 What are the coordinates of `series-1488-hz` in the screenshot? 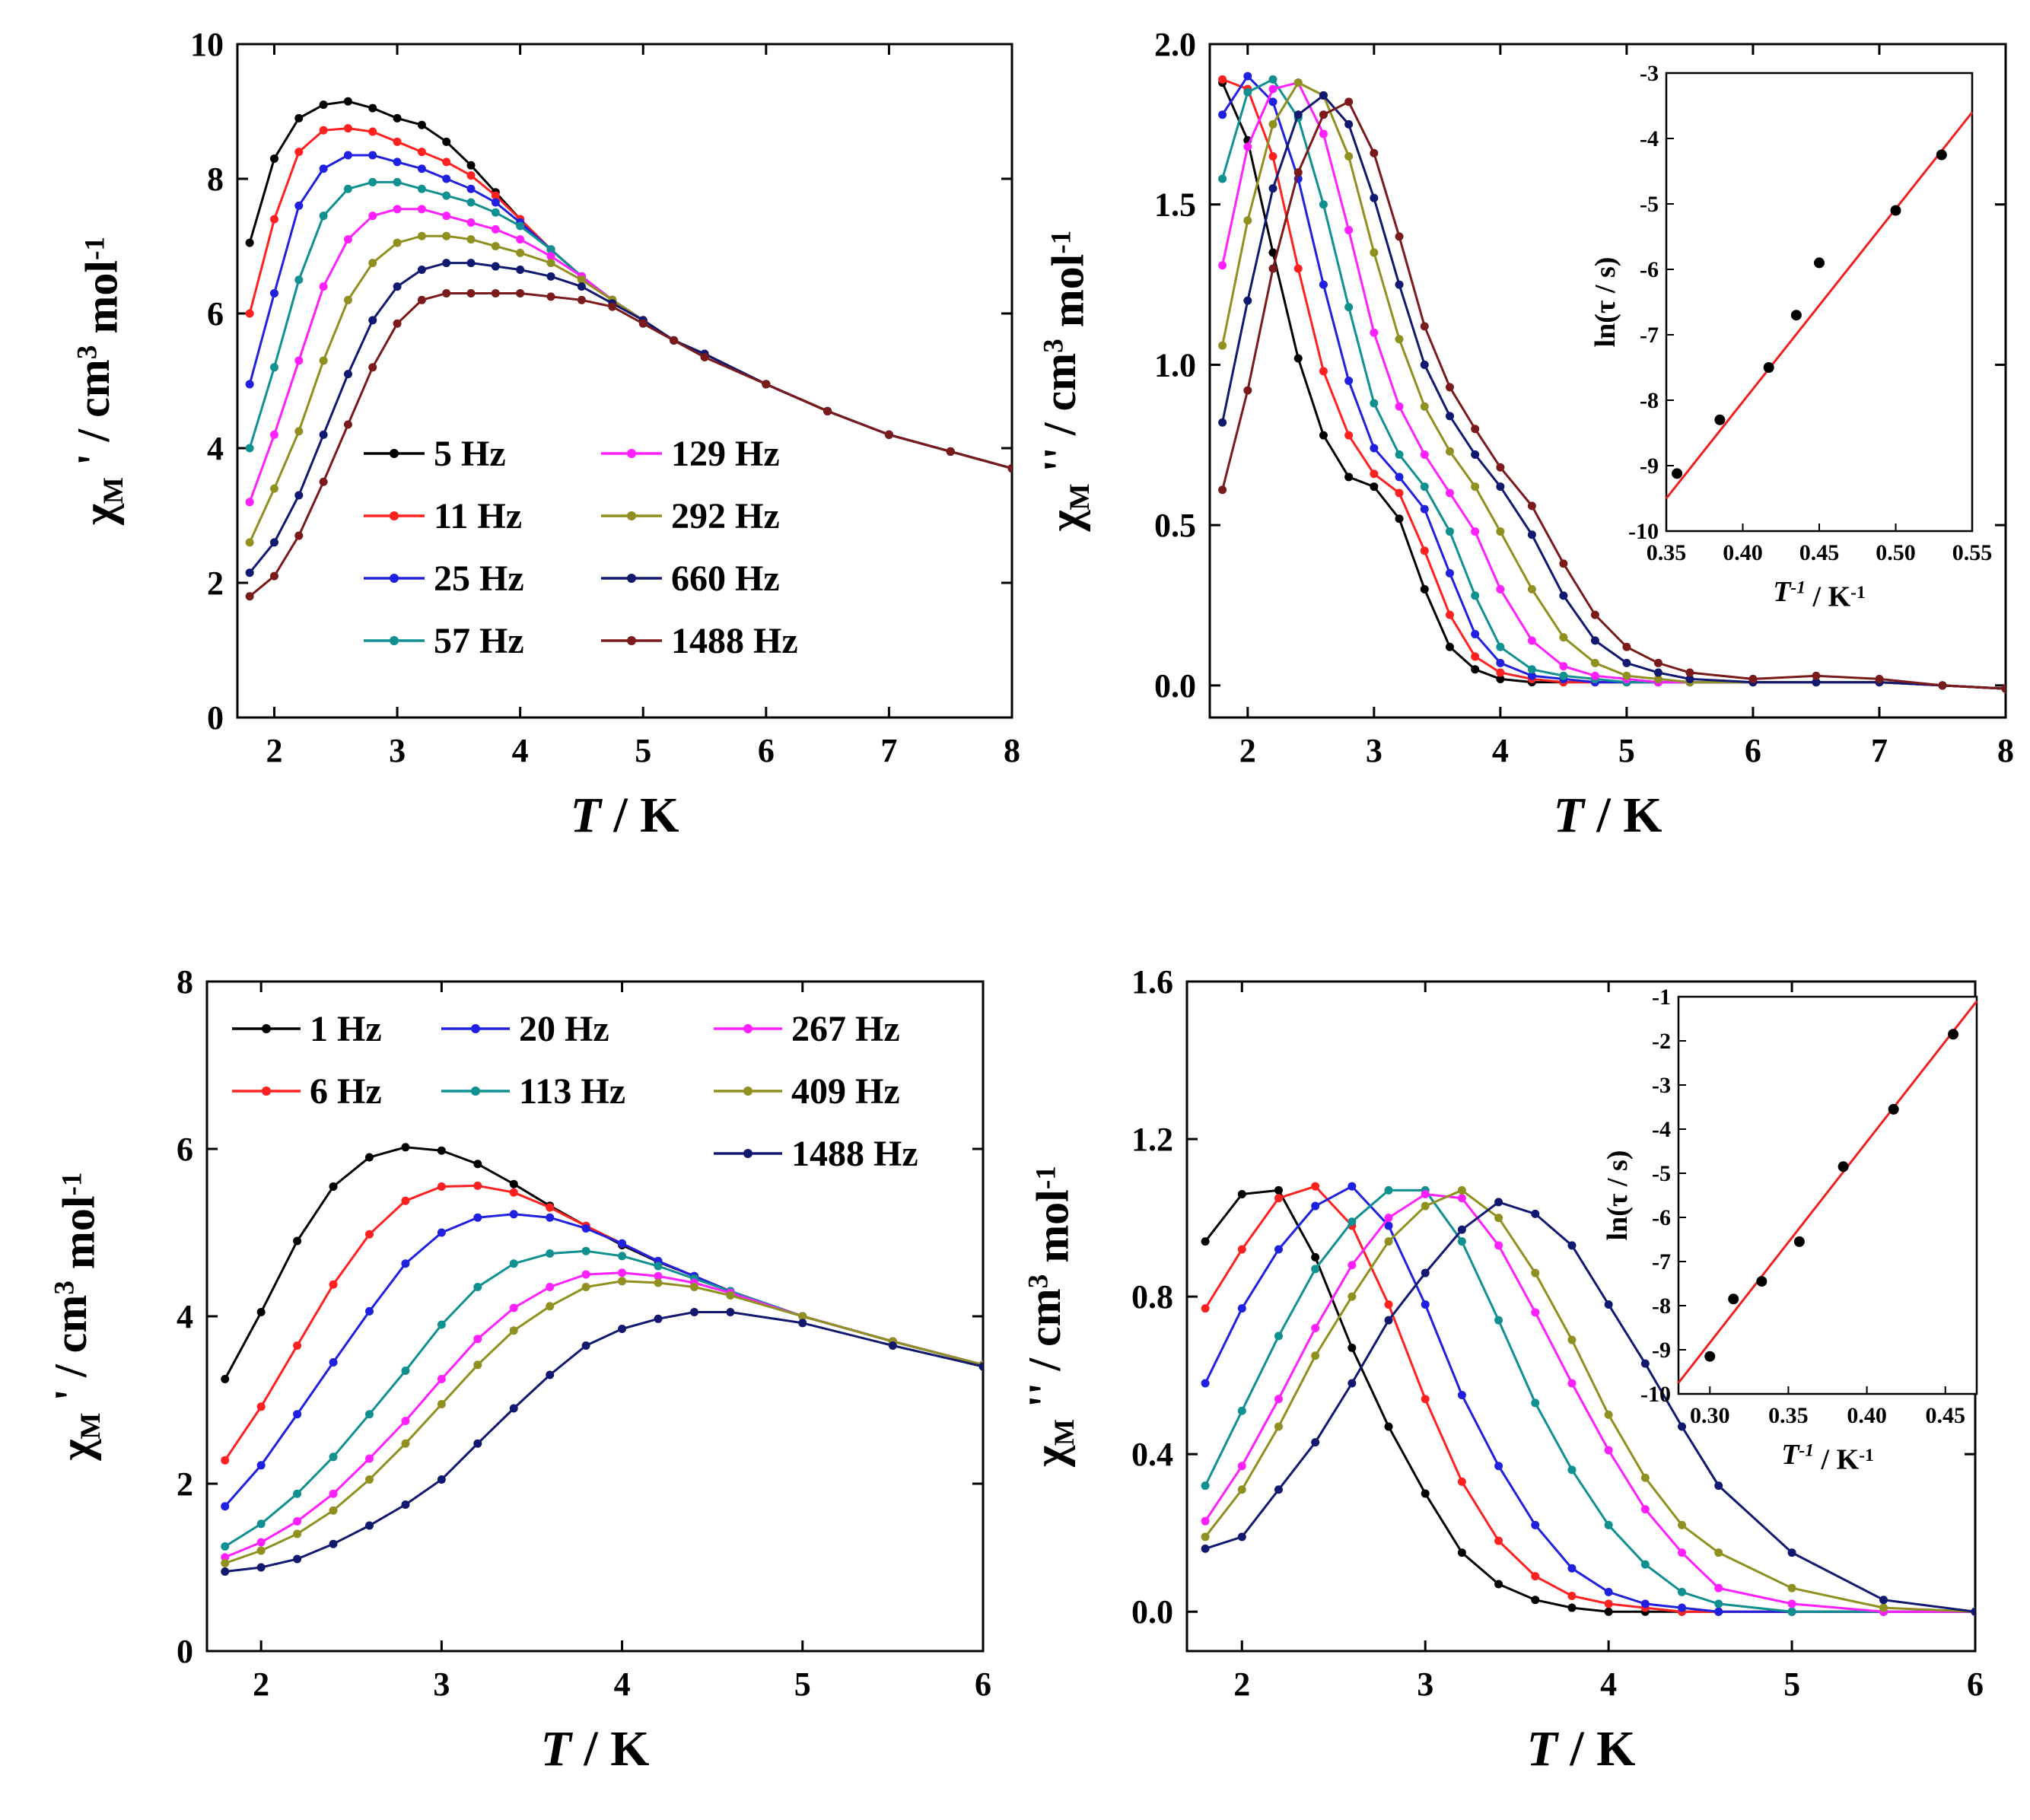 It's located at (1612, 395).